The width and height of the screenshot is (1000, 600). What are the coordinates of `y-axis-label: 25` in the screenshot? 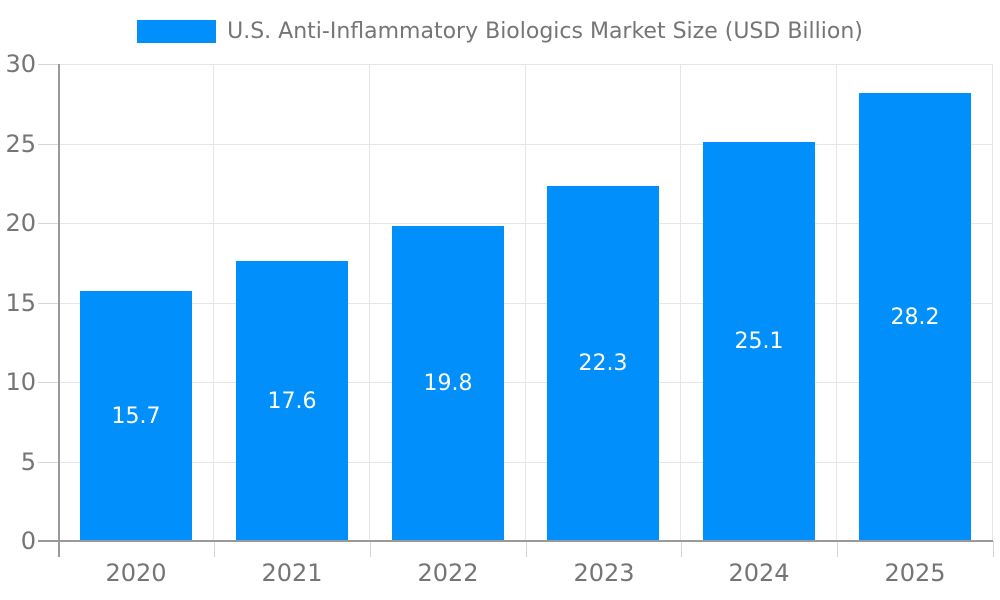 It's located at (20, 144).